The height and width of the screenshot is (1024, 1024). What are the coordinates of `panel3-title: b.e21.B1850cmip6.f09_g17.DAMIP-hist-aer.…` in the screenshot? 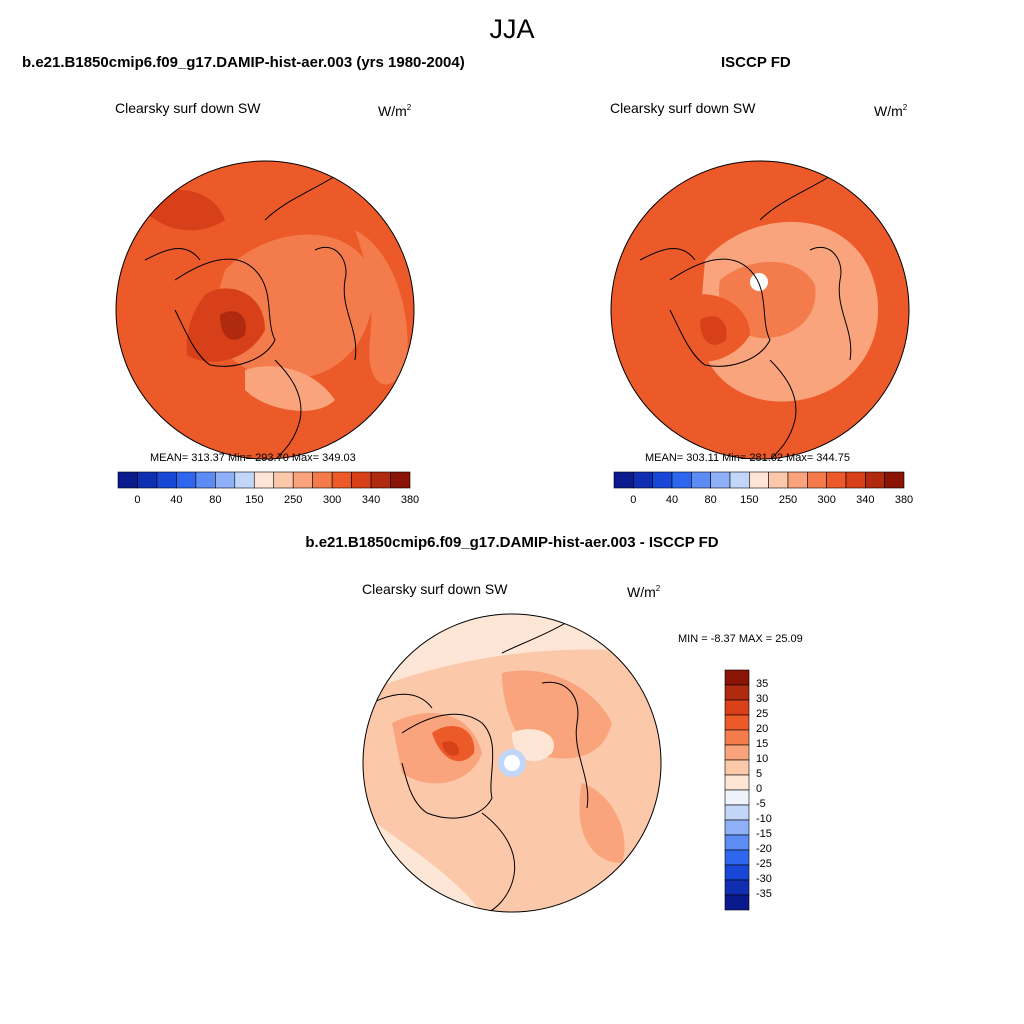 It's located at (512, 542).